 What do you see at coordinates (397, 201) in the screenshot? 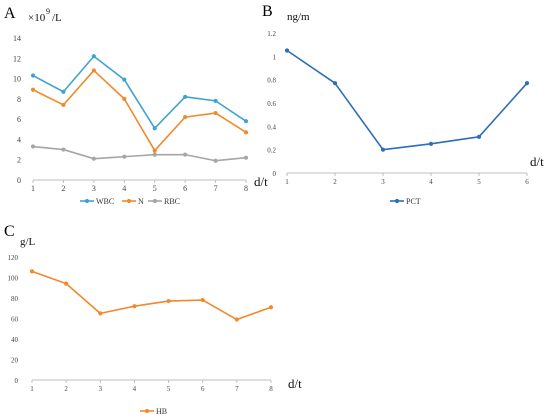
I see `legend-pct-marker` at bounding box center [397, 201].